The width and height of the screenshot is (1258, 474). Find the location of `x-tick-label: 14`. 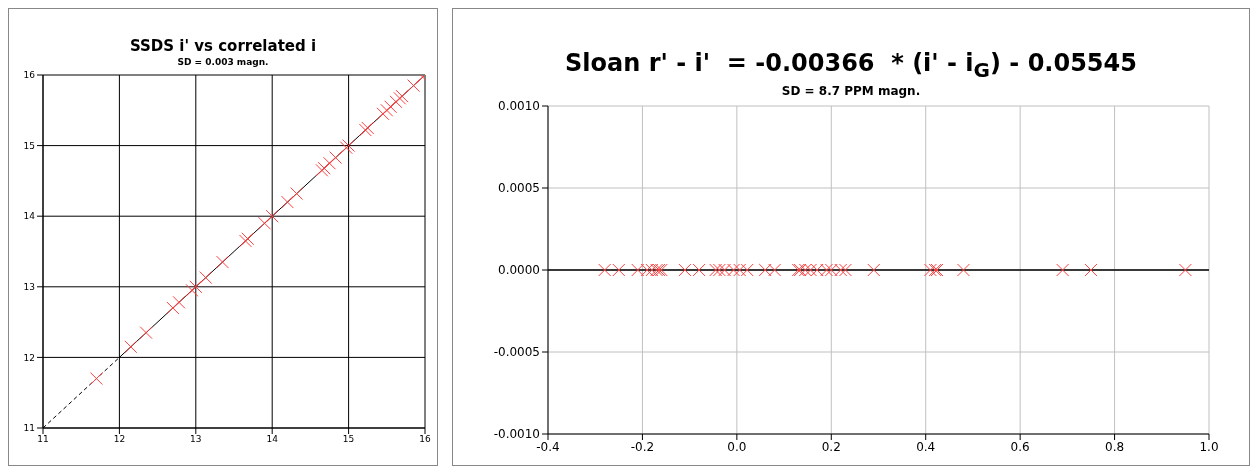

x-tick-label: 14 is located at coordinates (272, 439).